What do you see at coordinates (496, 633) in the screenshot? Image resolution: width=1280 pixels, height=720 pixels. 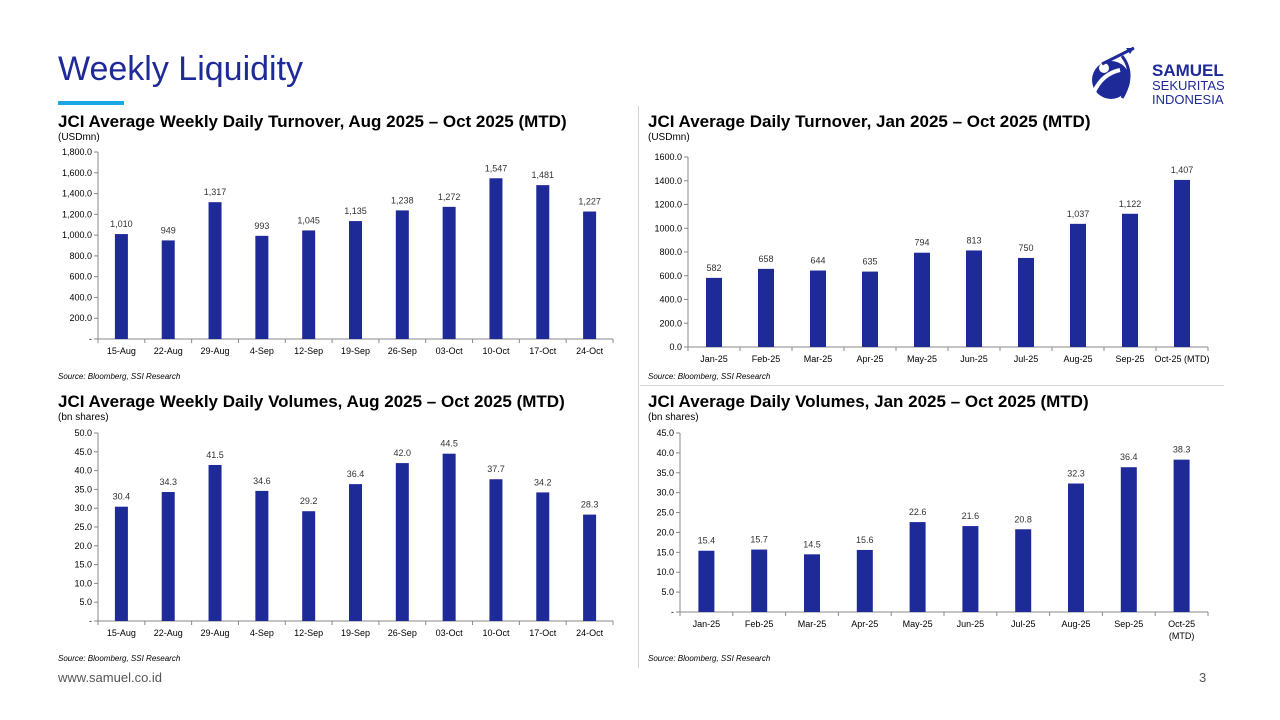 I see `x-tick-label: 10-Oct` at bounding box center [496, 633].